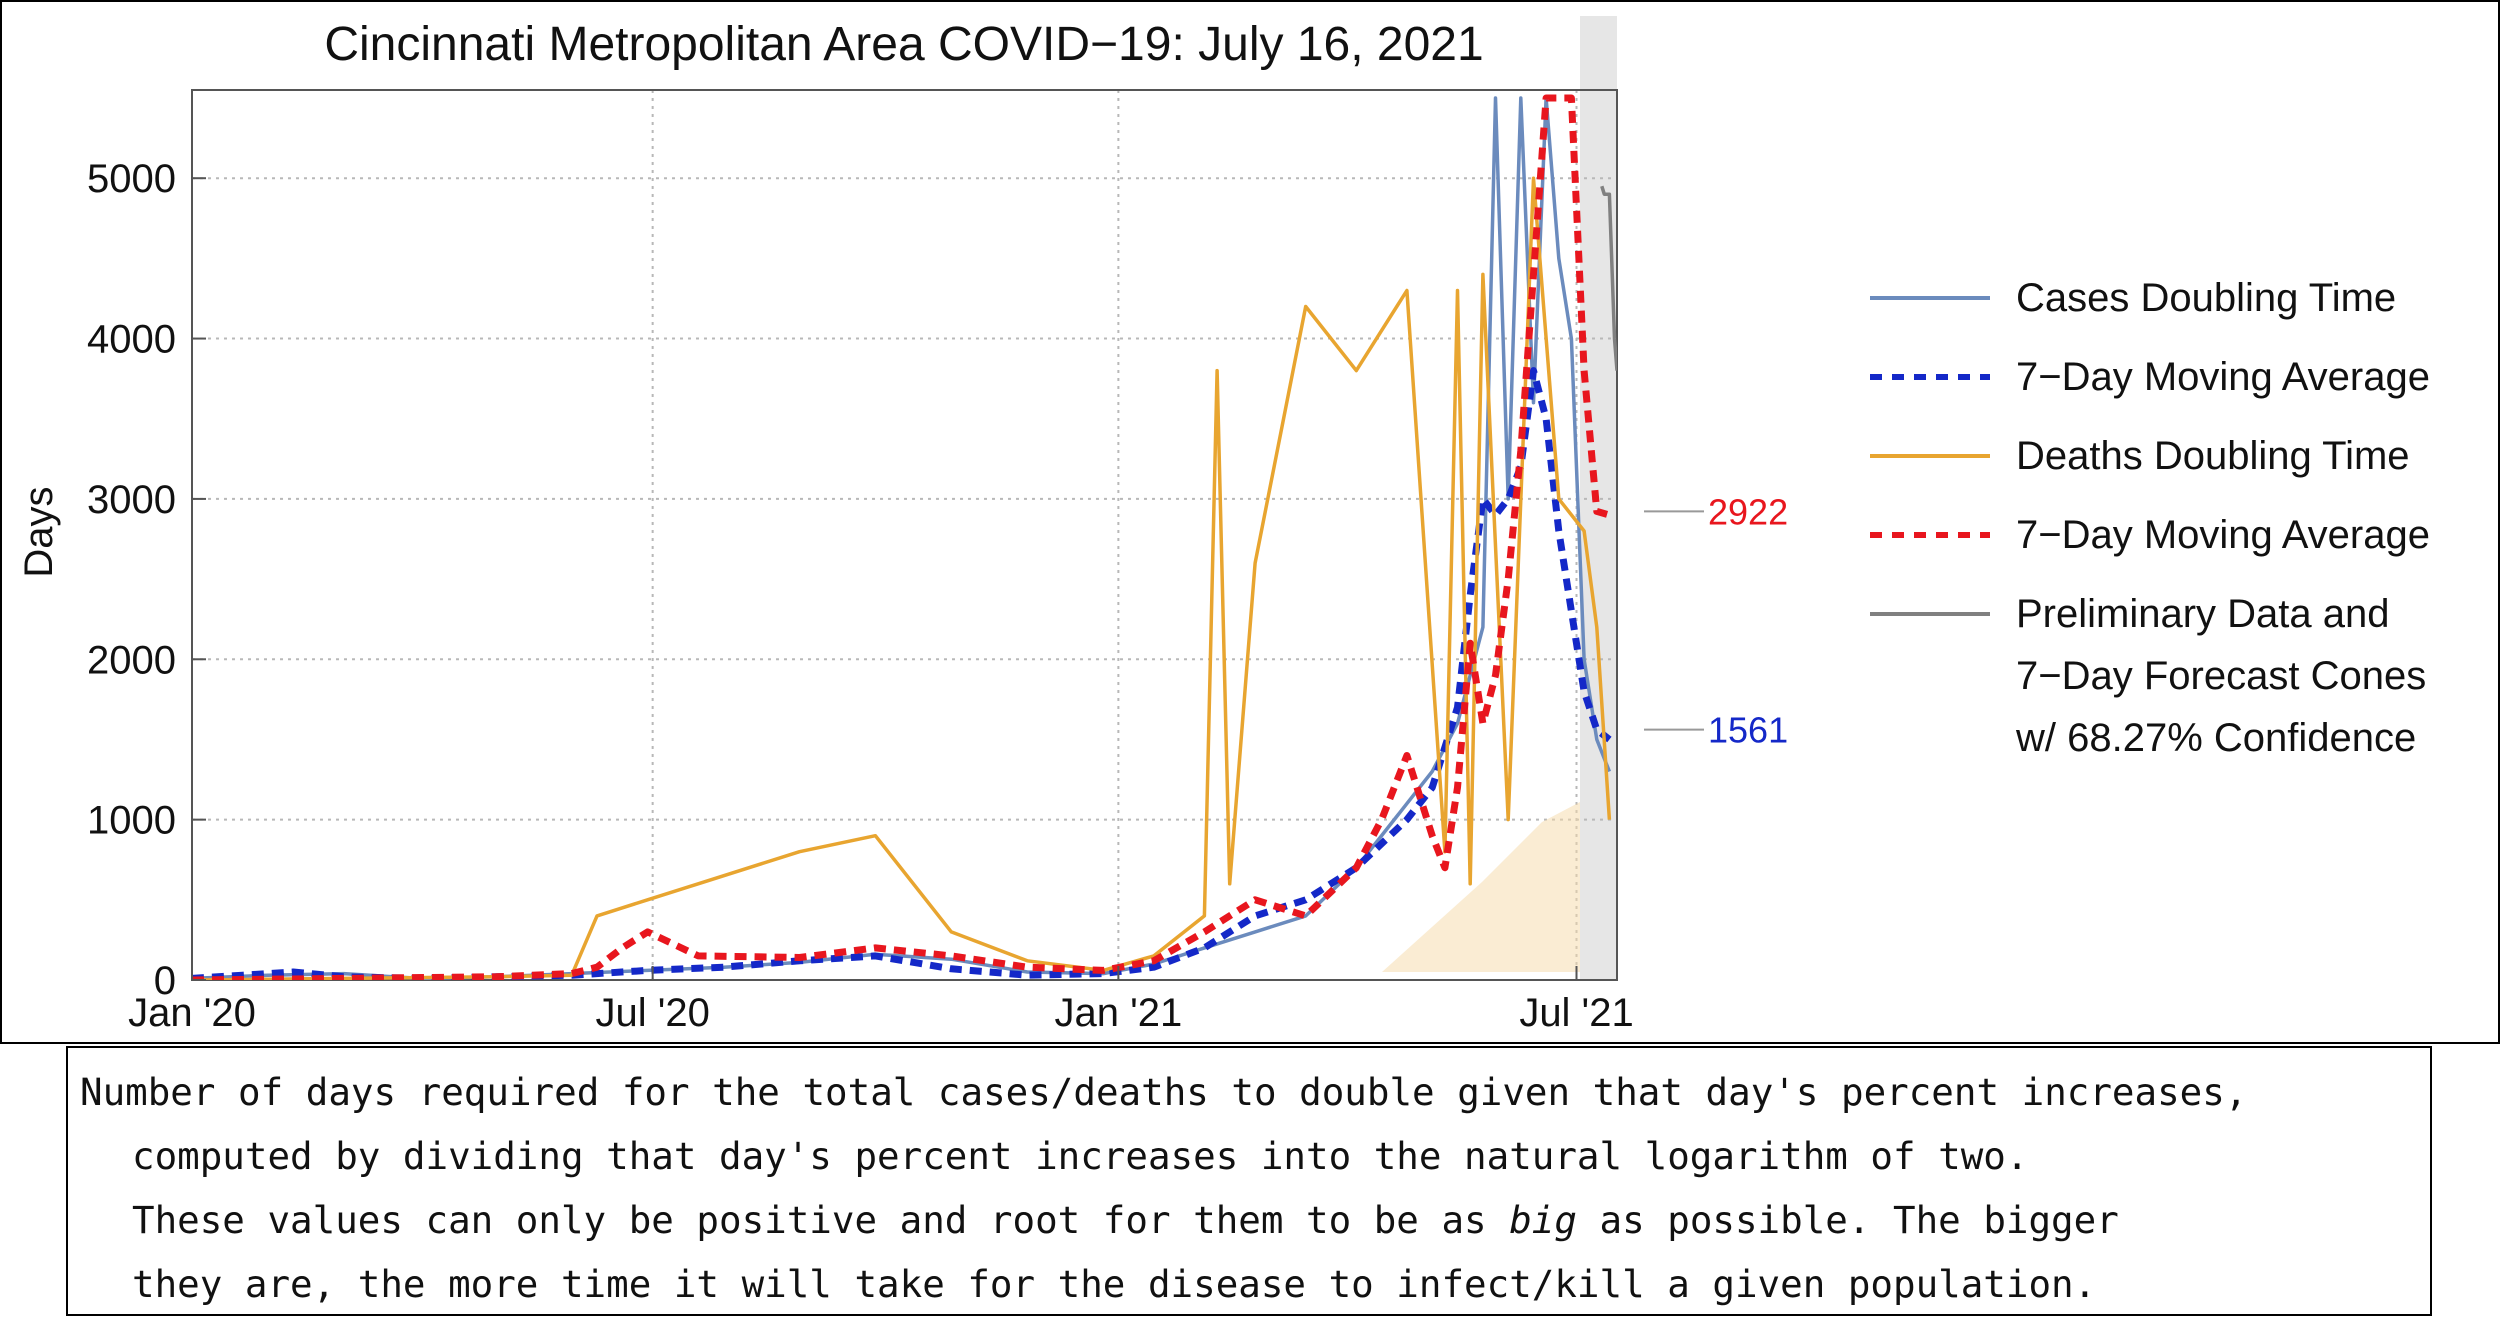  What do you see at coordinates (1748, 511) in the screenshot?
I see `annotation-label-0: 2922` at bounding box center [1748, 511].